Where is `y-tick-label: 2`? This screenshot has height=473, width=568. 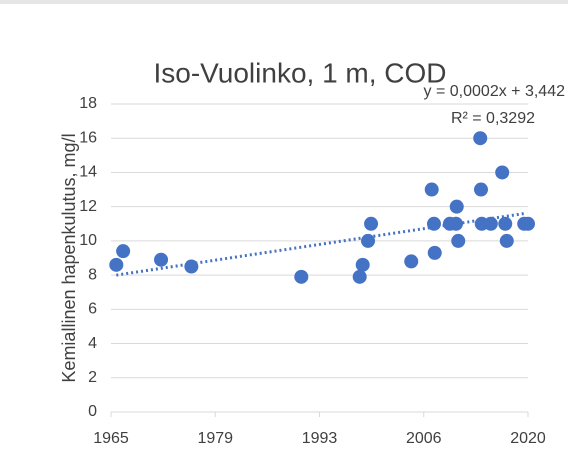 y-tick-label: 2 is located at coordinates (92, 377).